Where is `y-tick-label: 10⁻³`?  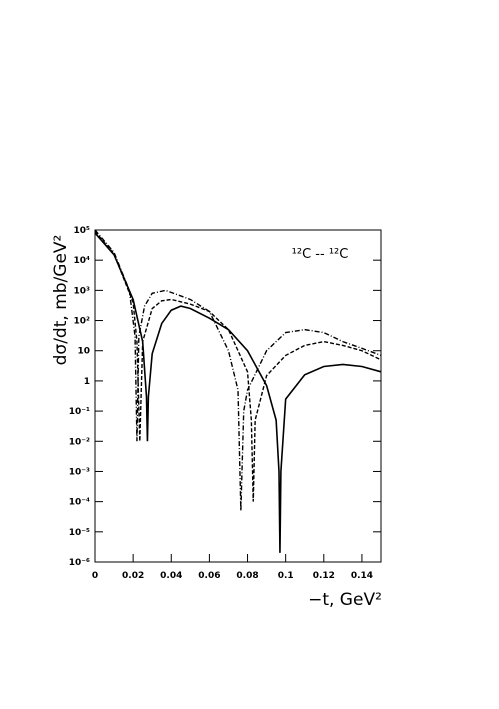
y-tick-label: 10⁻³ is located at coordinates (79, 472).